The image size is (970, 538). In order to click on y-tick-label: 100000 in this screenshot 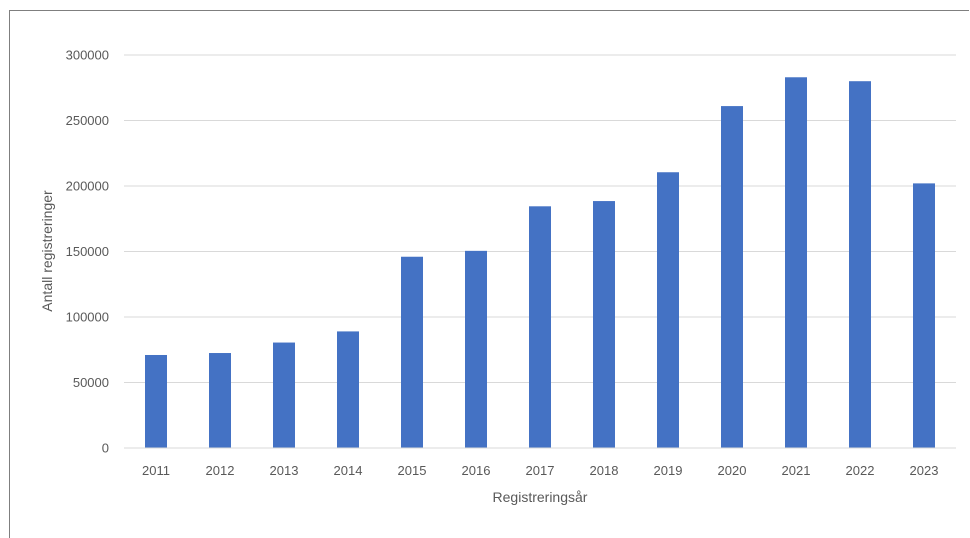, I will do `click(87, 317)`.